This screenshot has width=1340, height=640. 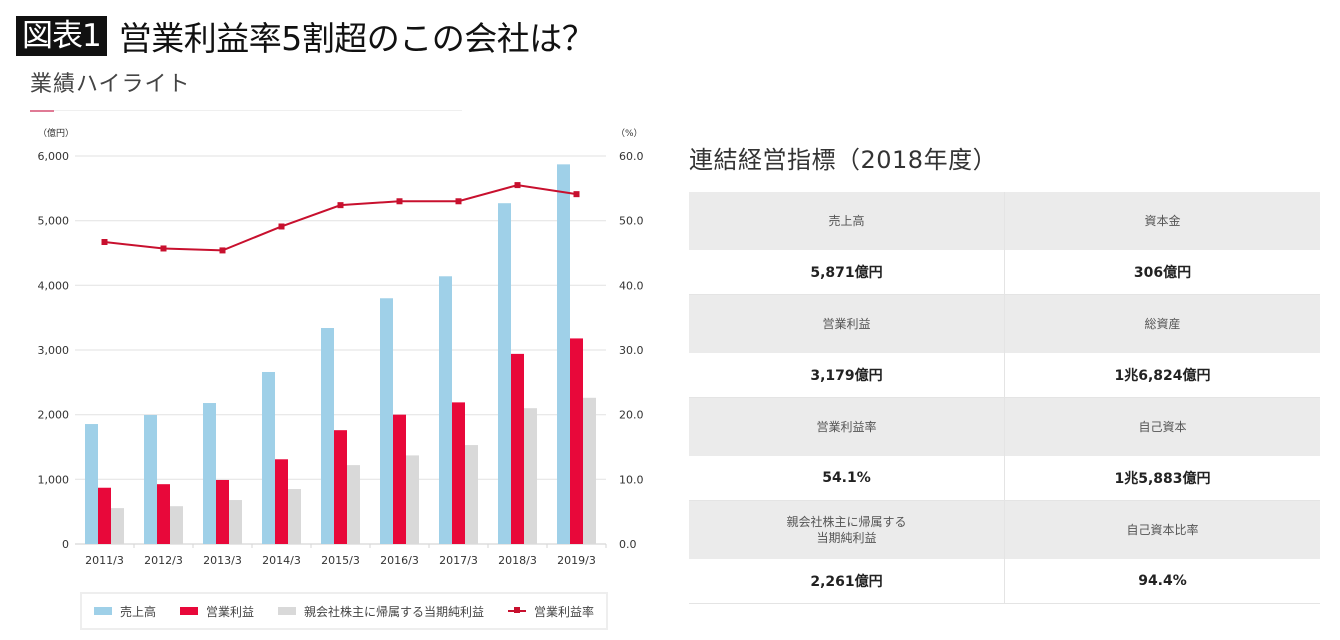 What do you see at coordinates (628, 544) in the screenshot?
I see `y-right-tick-label: 0.0` at bounding box center [628, 544].